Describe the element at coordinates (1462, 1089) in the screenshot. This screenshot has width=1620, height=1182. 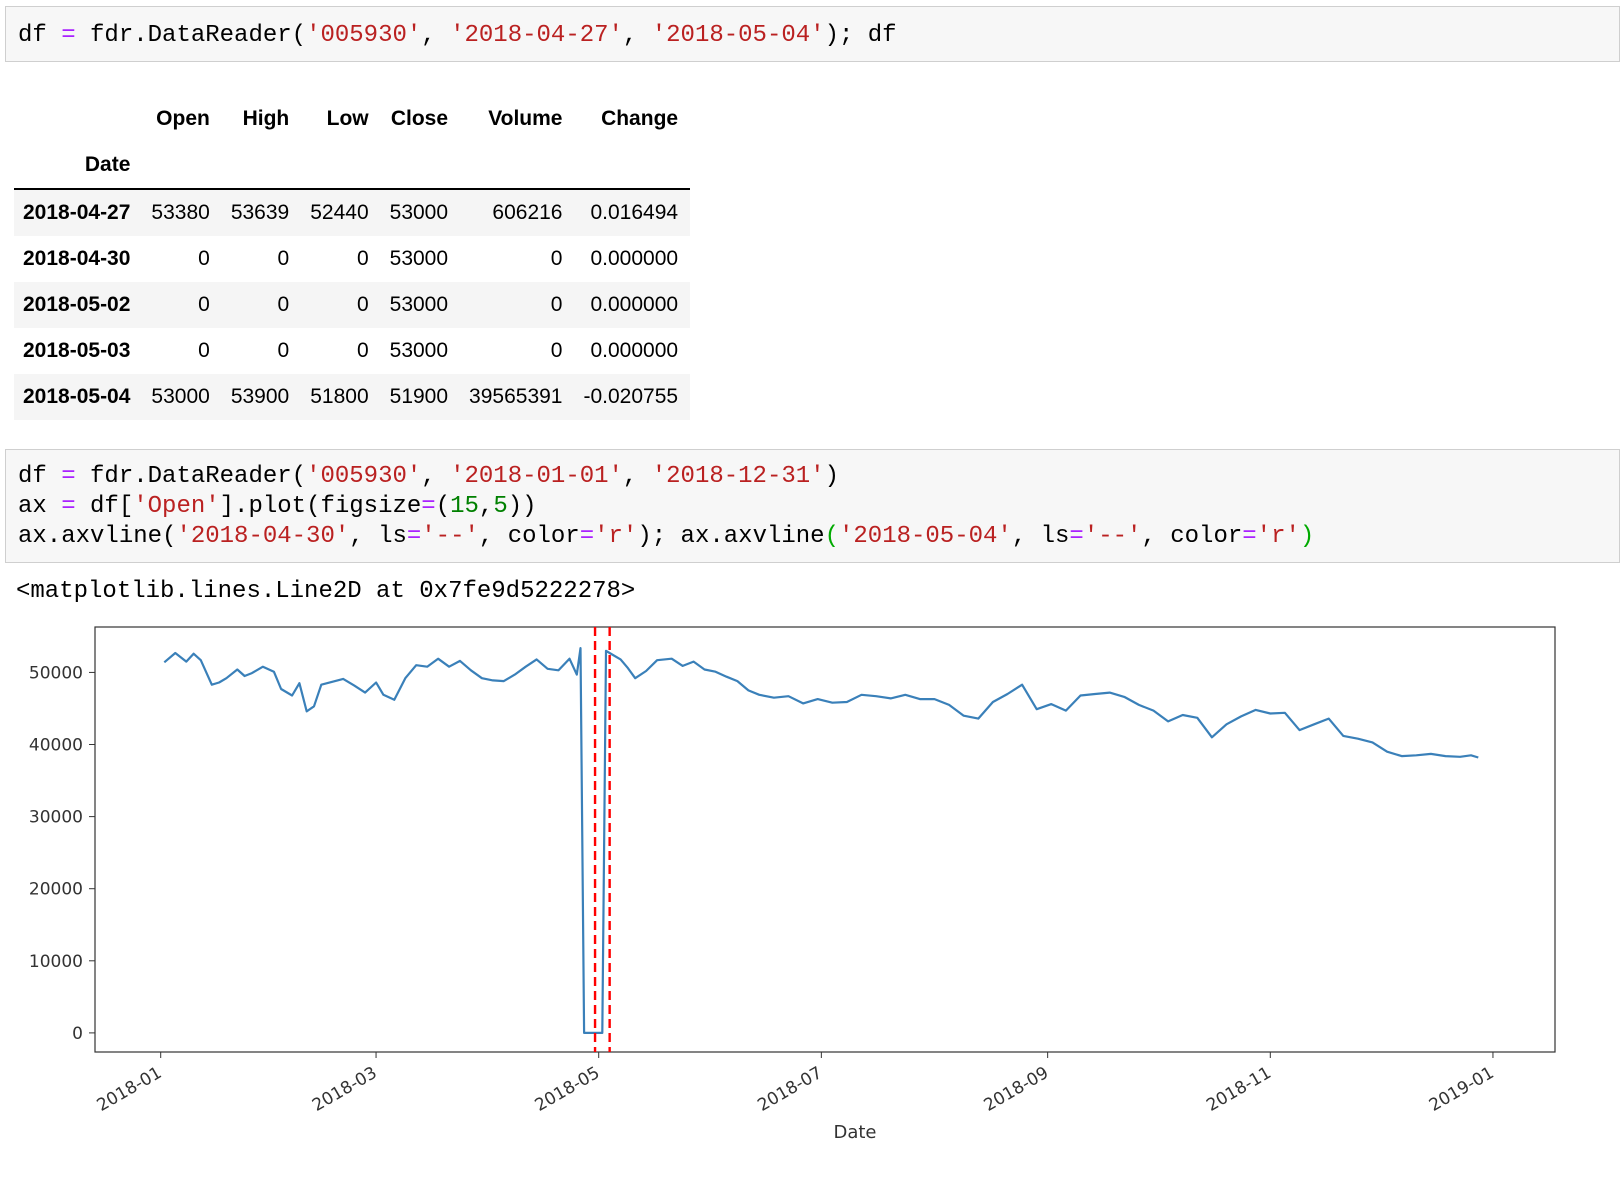
I see `x-tick-label: 2019-01` at that location.